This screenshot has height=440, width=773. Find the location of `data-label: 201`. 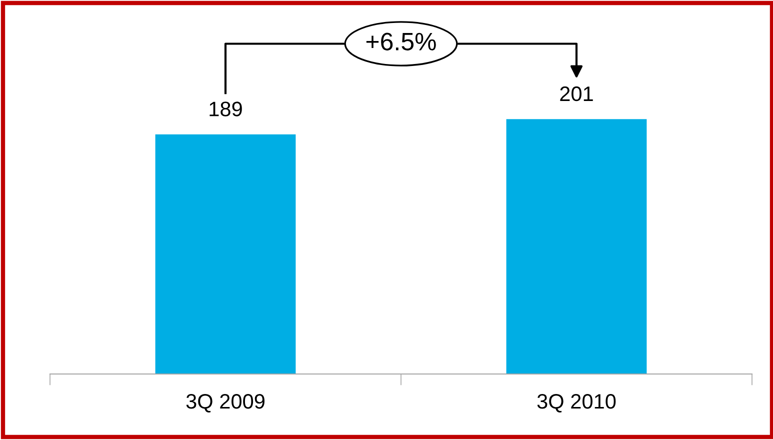

data-label: 201 is located at coordinates (576, 94).